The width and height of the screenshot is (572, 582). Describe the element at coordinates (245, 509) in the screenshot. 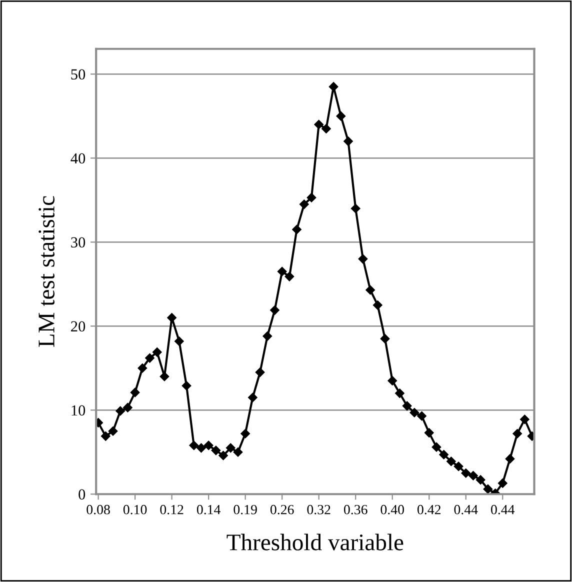

I see `x-tick-label: 0.19` at that location.